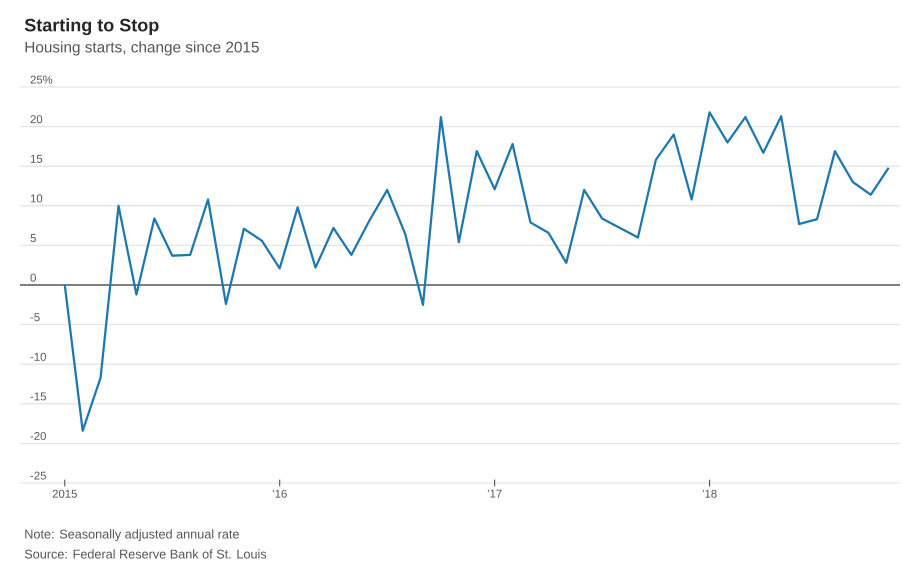 This screenshot has width=903, height=568. Describe the element at coordinates (279, 494) in the screenshot. I see `x-tick-label: ’16` at that location.